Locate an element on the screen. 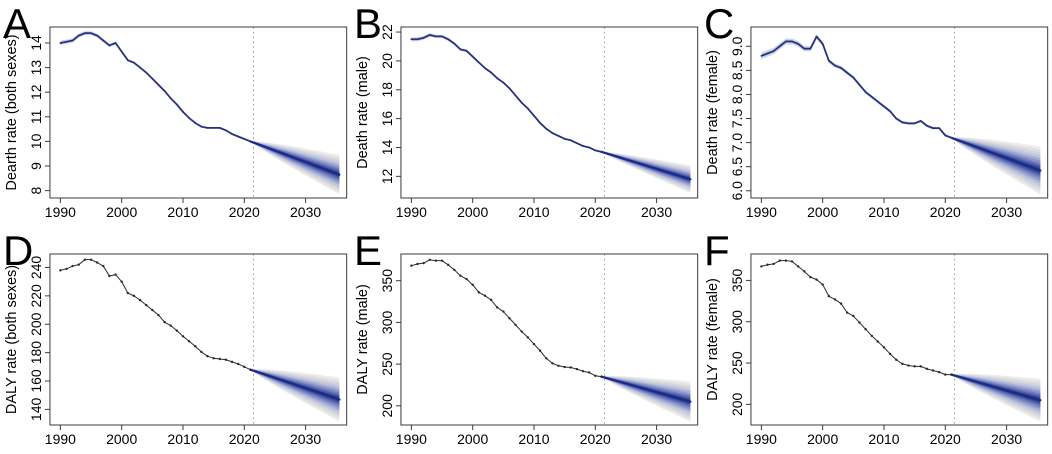 This screenshot has height=454, width=1052. y-tick-label: 13 is located at coordinates (36, 68).